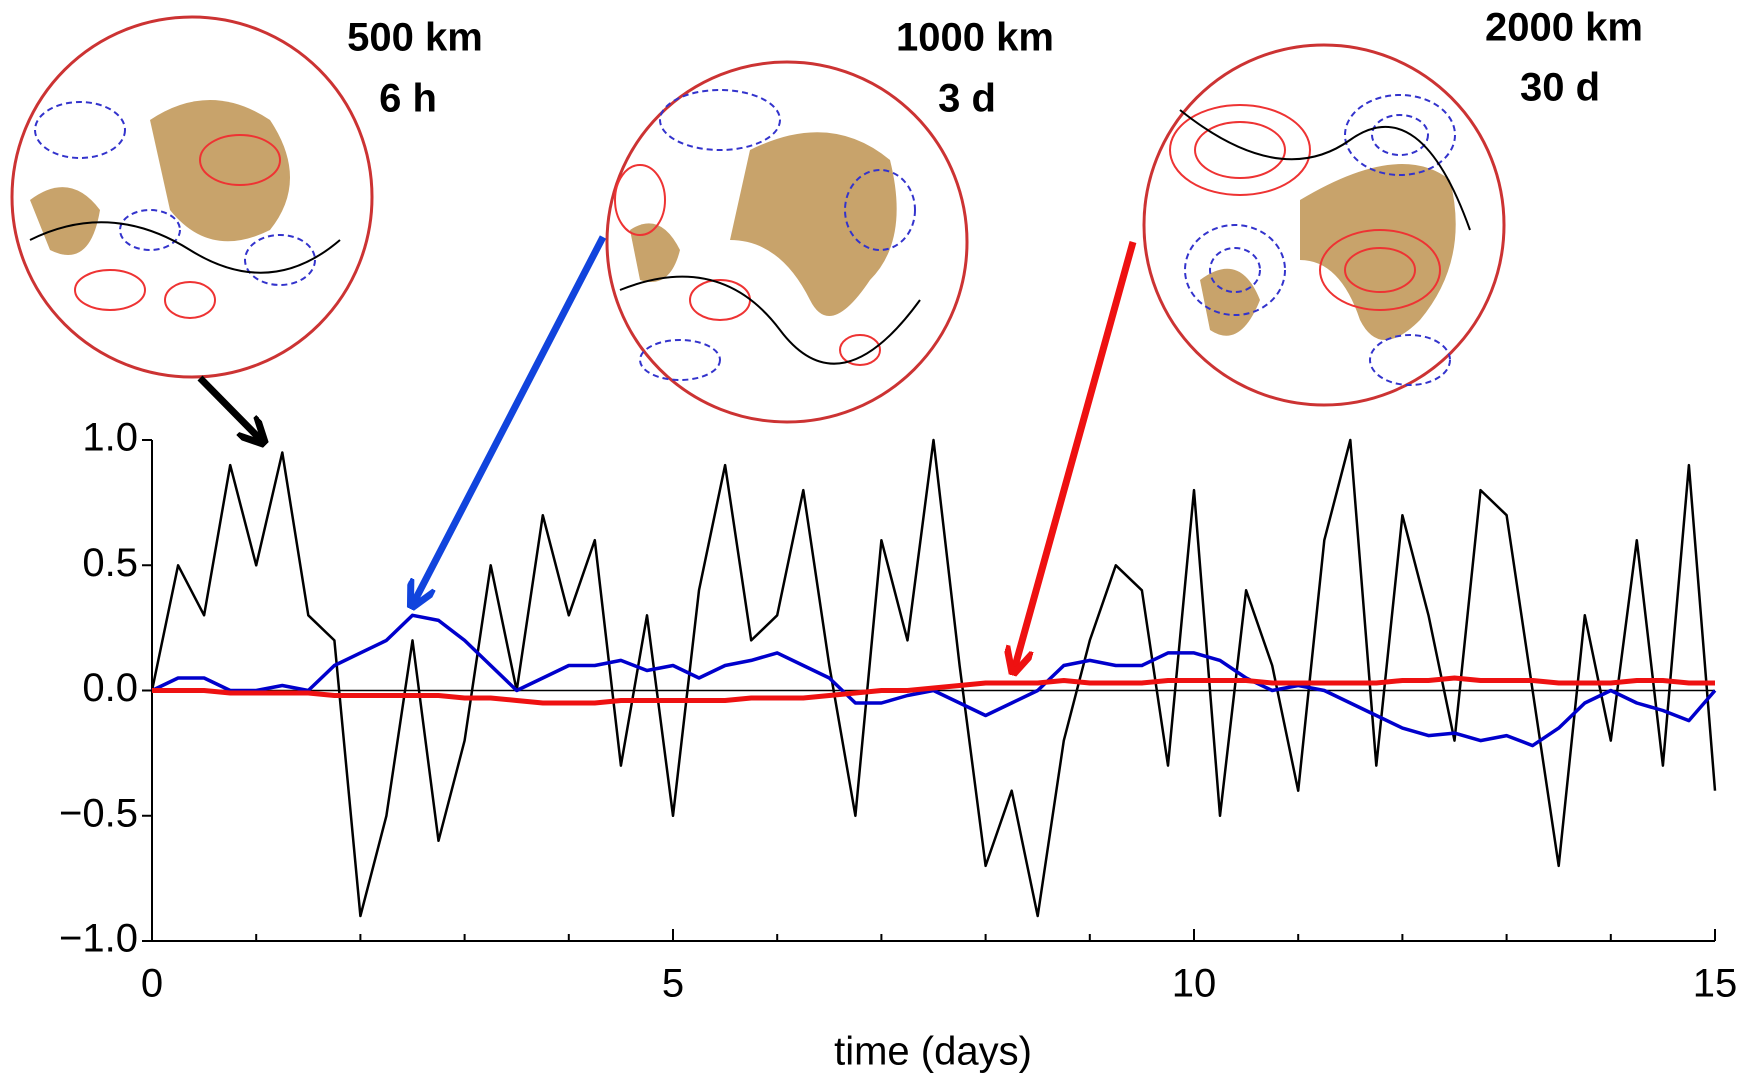  Describe the element at coordinates (787, 242) in the screenshot. I see `globe-1000km` at that location.